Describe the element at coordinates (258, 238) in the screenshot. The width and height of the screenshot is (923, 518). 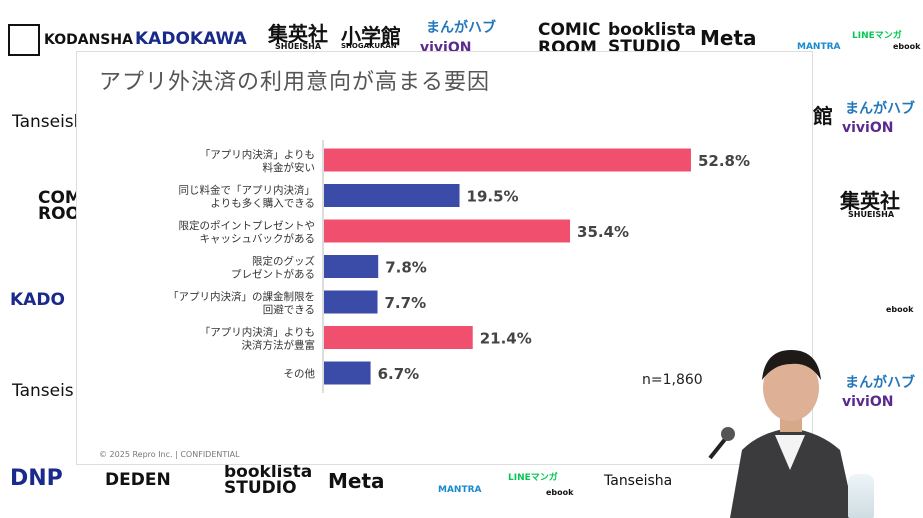
I see `category-label-2-1: キャッシュバックがある` at that location.